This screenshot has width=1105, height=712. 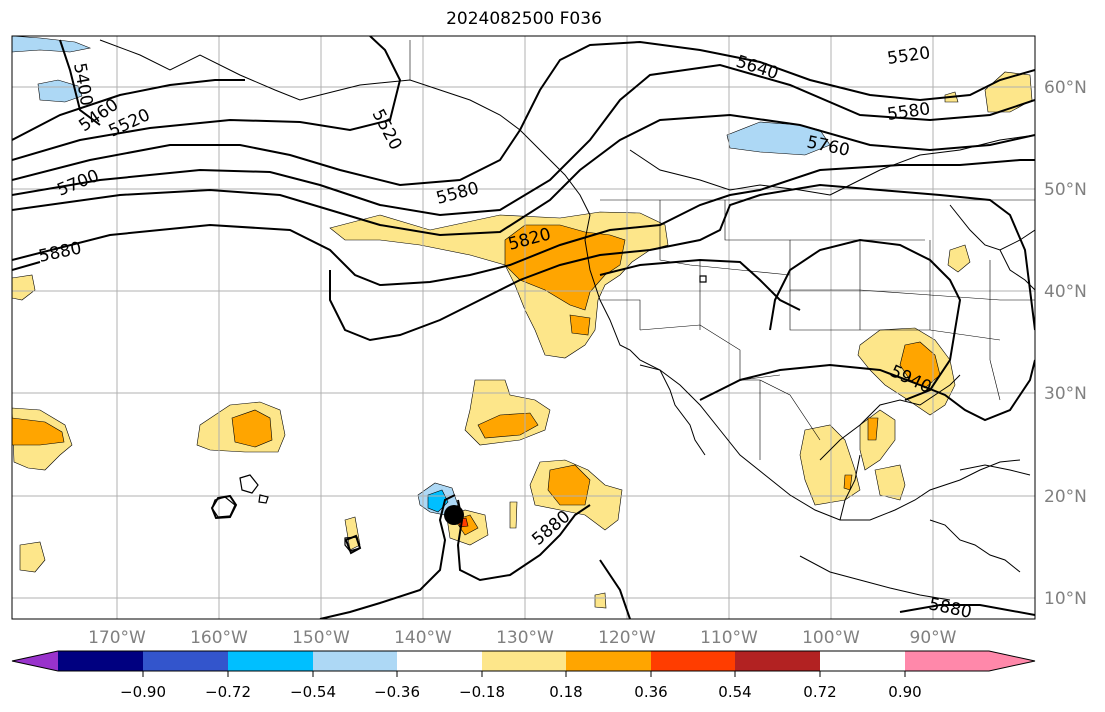 I want to click on contour-label: 5880, so click(x=60, y=252).